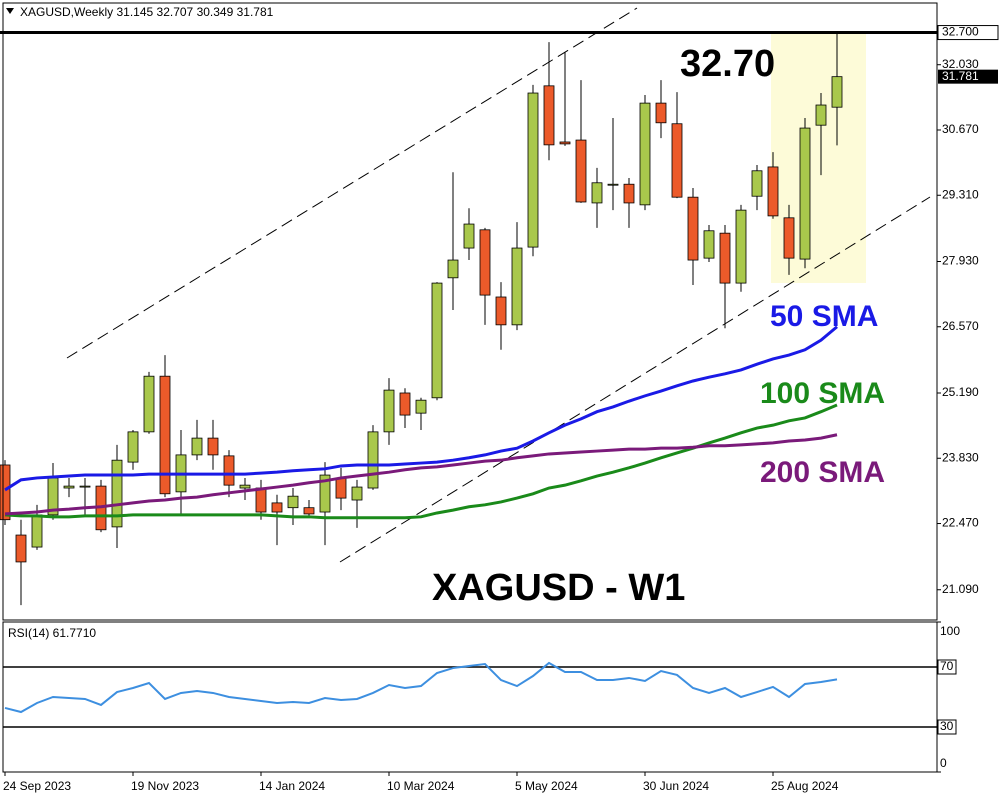  Describe the element at coordinates (421, 474) in the screenshot. I see `sma-line` at that location.